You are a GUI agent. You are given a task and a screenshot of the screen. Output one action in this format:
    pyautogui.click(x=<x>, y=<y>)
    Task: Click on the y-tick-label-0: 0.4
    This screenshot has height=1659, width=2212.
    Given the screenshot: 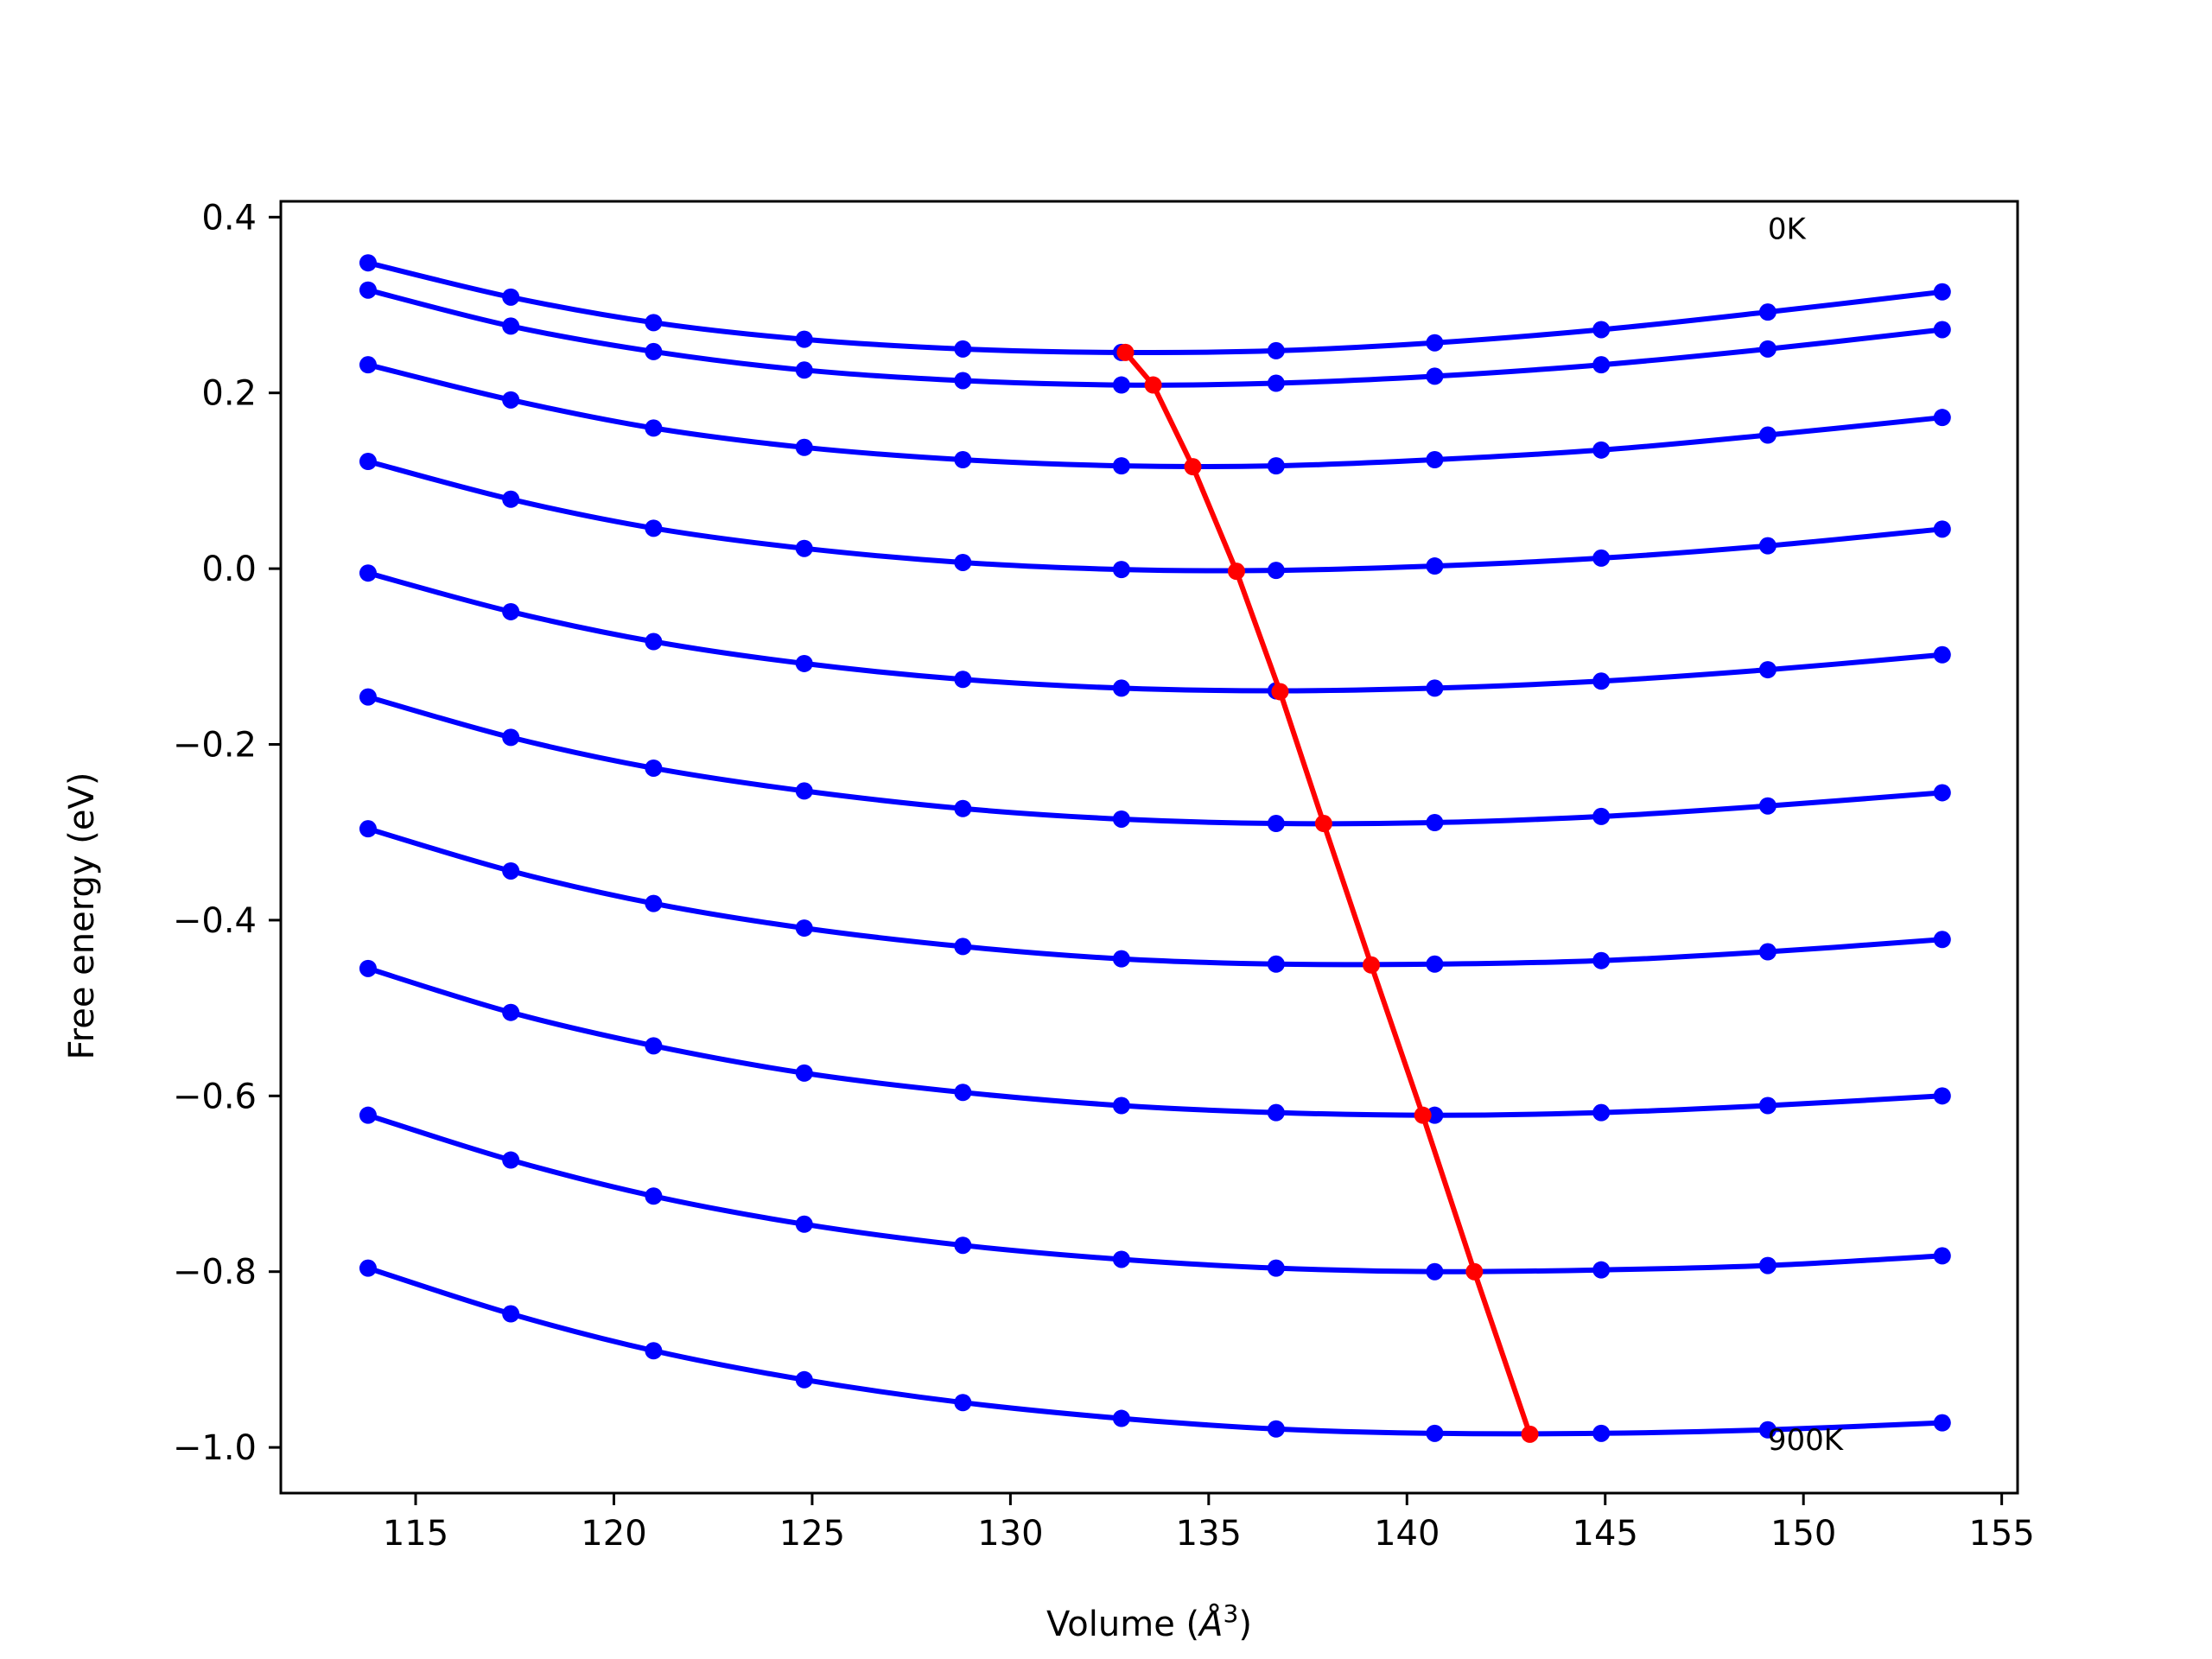 What is the action you would take?
    pyautogui.click(x=229, y=218)
    